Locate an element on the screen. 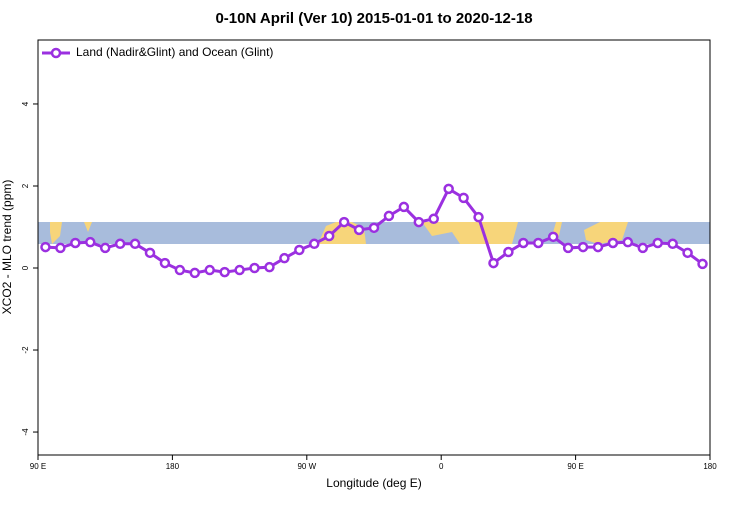 The image size is (750, 505). x-tick-label: 0 is located at coordinates (441, 466).